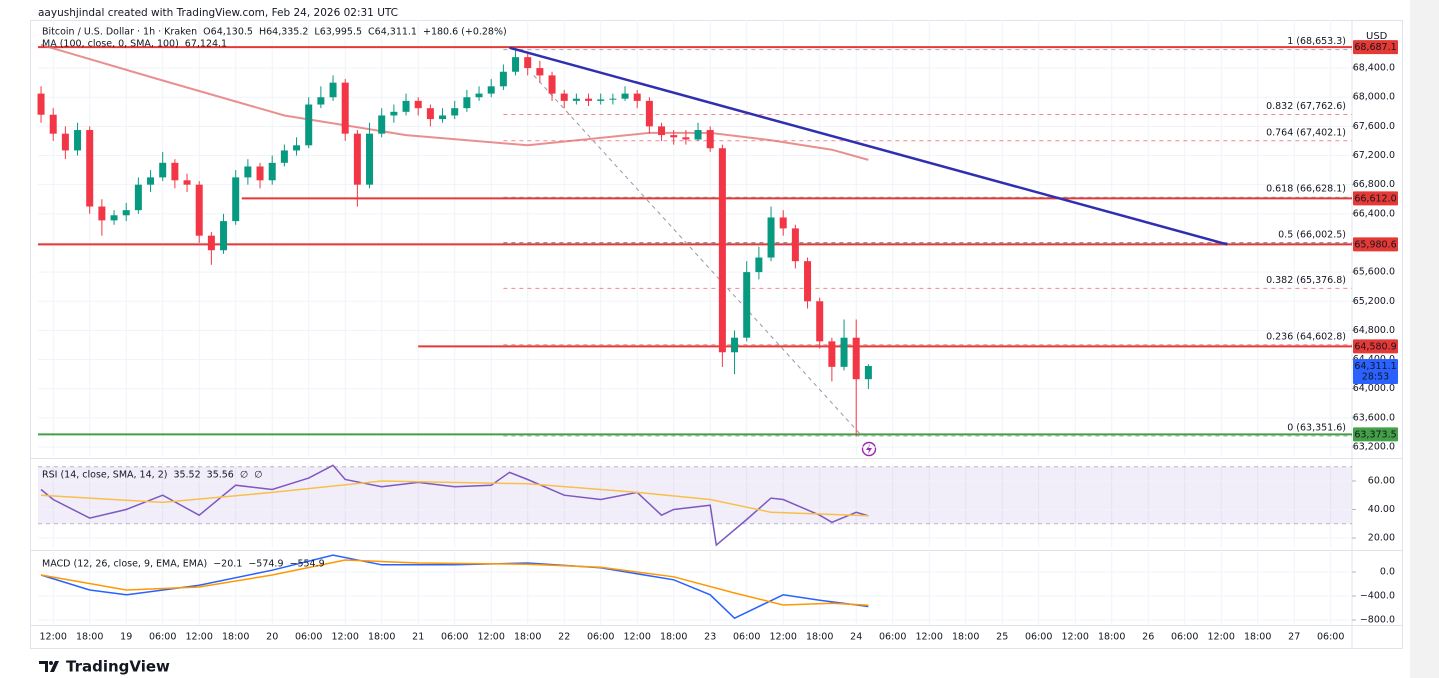 This screenshot has height=678, width=1439. Describe the element at coordinates (1375, 346) in the screenshot. I see `price-label: 64,580.9` at that location.